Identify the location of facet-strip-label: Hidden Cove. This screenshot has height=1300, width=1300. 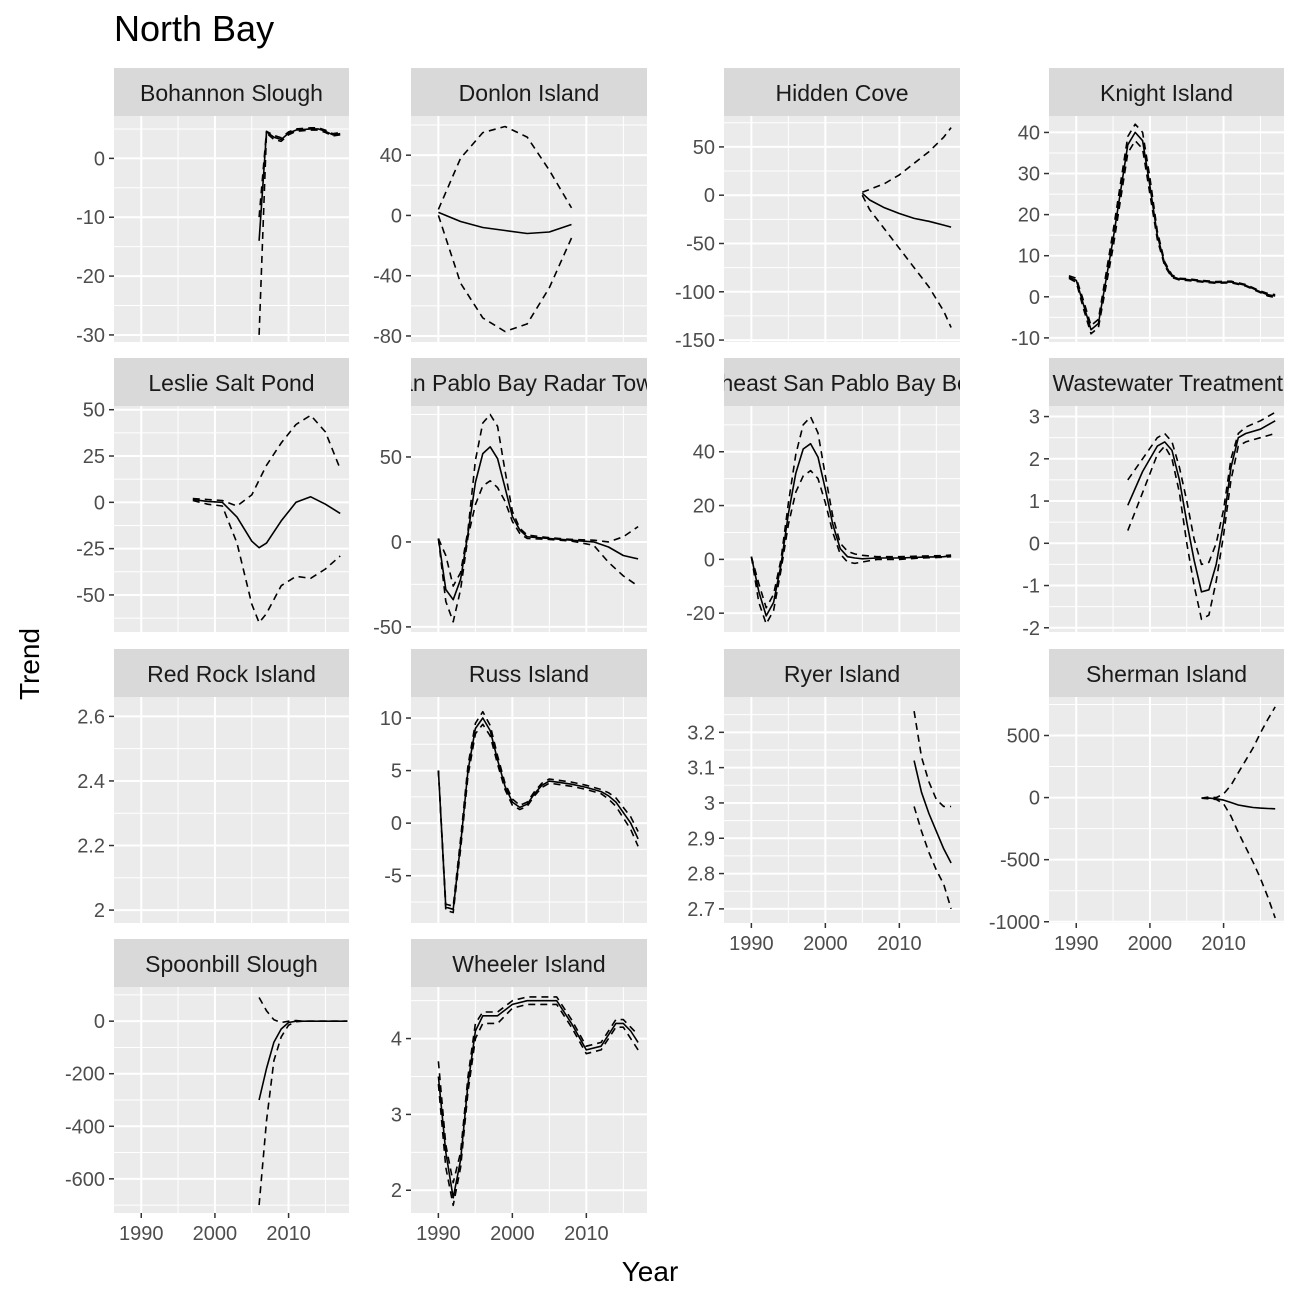
(842, 93).